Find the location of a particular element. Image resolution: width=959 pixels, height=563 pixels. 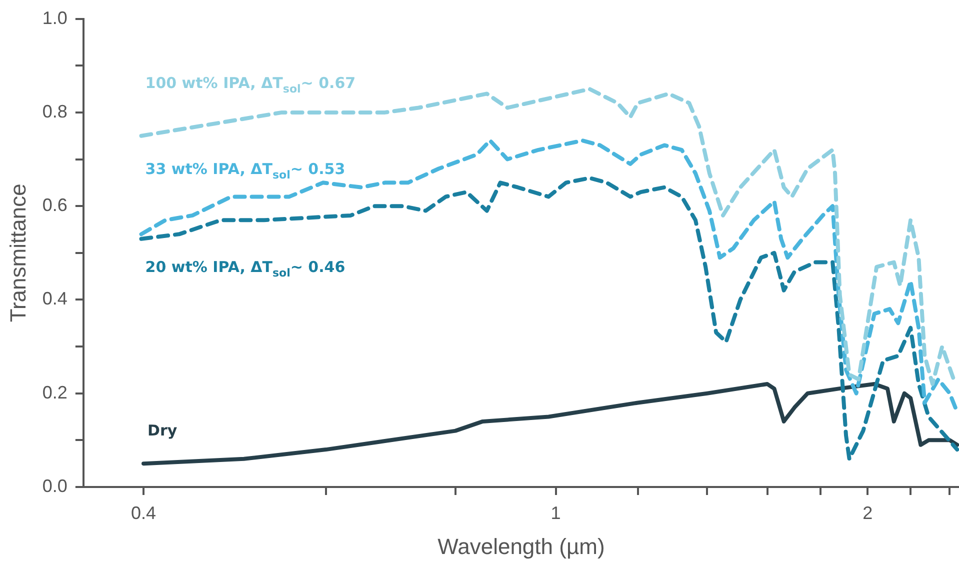

y-tick-label: 0.2 is located at coordinates (55, 392).